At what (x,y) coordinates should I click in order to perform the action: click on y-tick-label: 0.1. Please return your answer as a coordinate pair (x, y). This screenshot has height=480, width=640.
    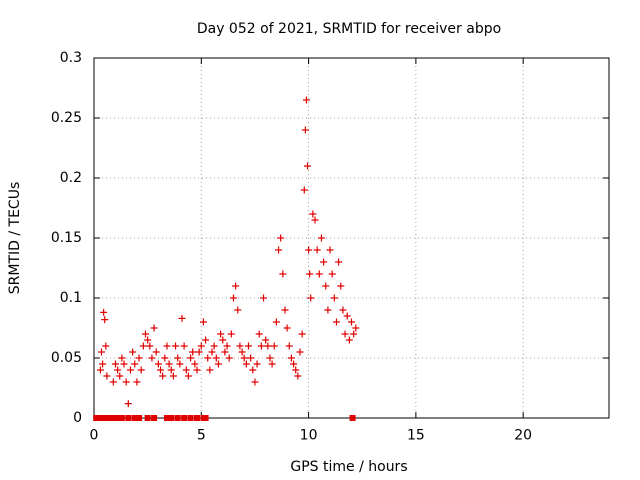
    Looking at the image, I should click on (71, 298).